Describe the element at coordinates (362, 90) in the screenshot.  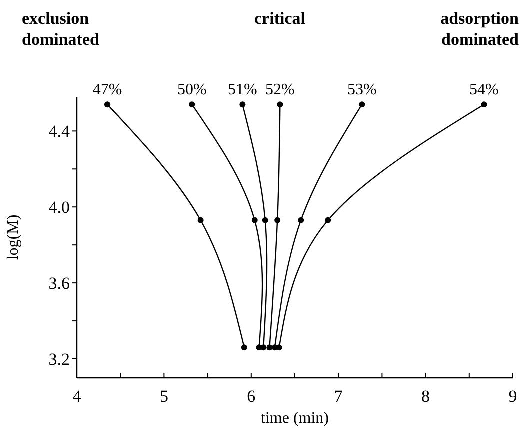
I see `series-label: 53%` at that location.